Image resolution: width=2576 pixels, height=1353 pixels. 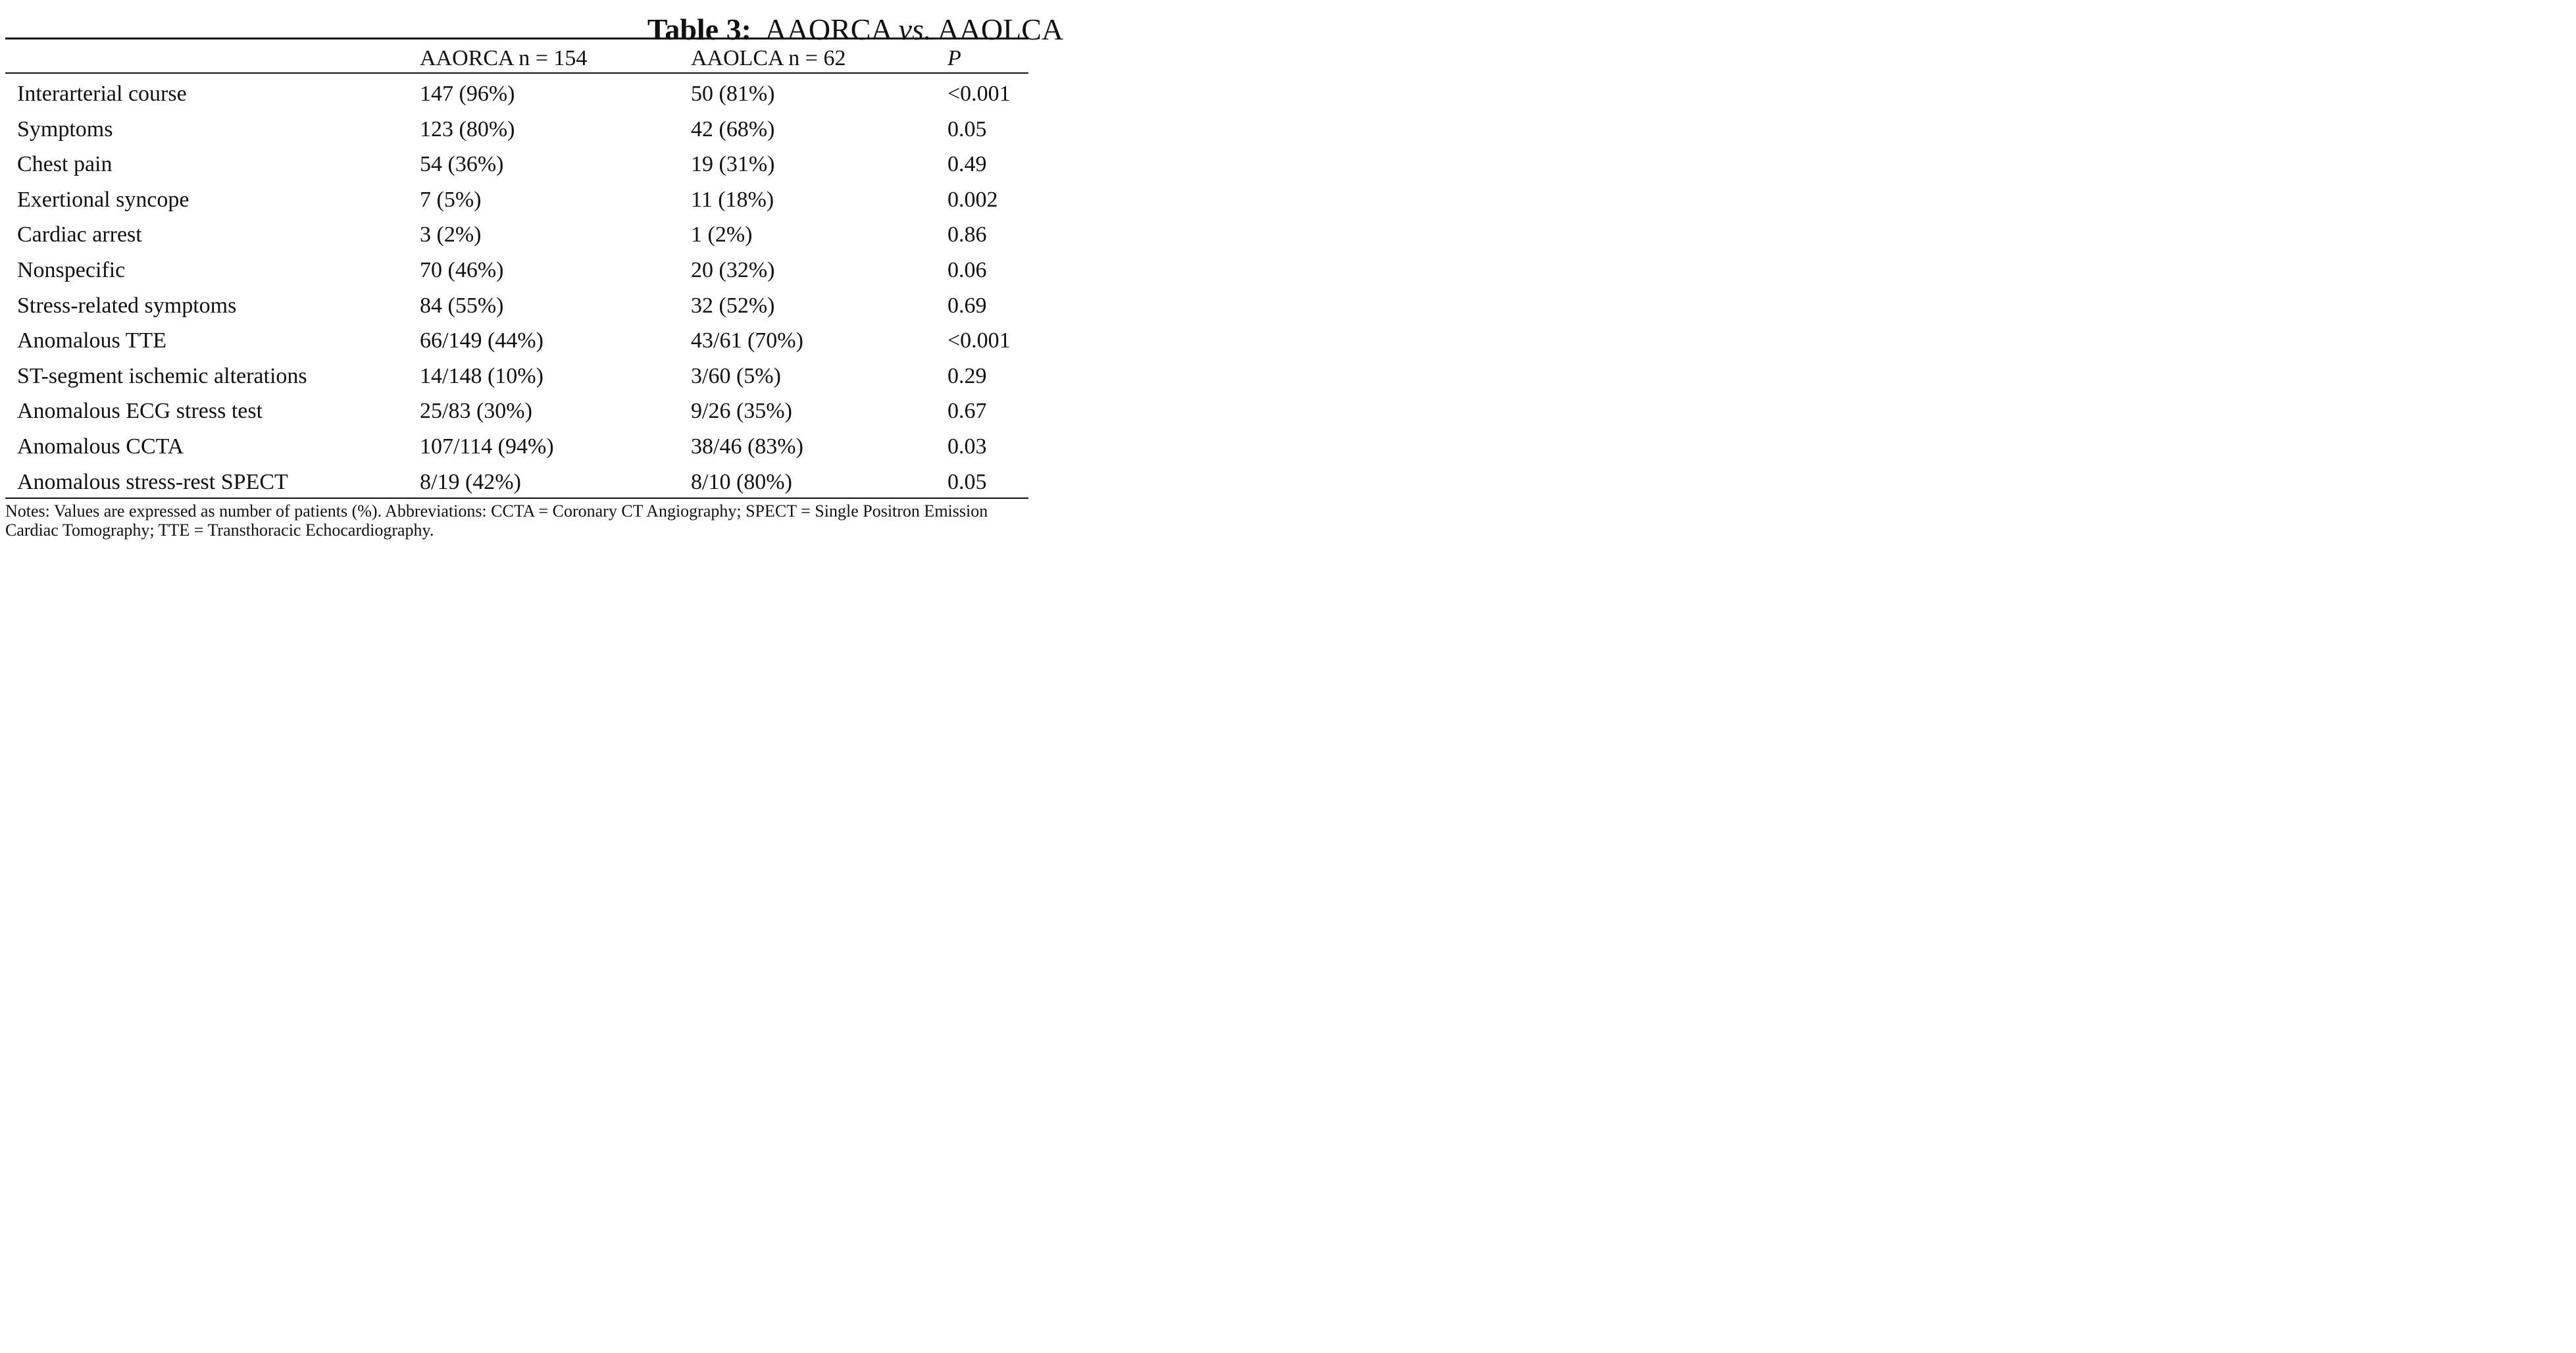 I want to click on table-caption: Table 3: AAORCA vs. AAOLCA, so click(x=855, y=29).